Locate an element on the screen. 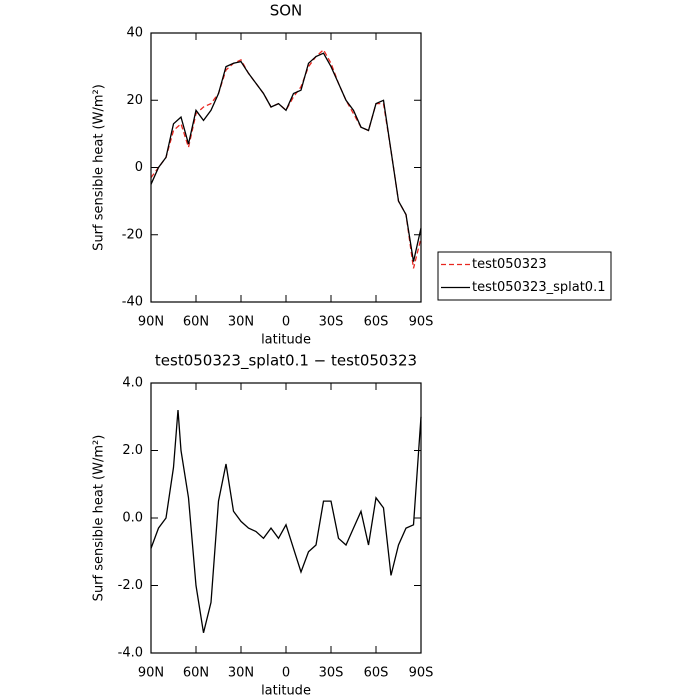 This screenshot has height=700, width=700. y-tick-label: 40 is located at coordinates (134, 33).